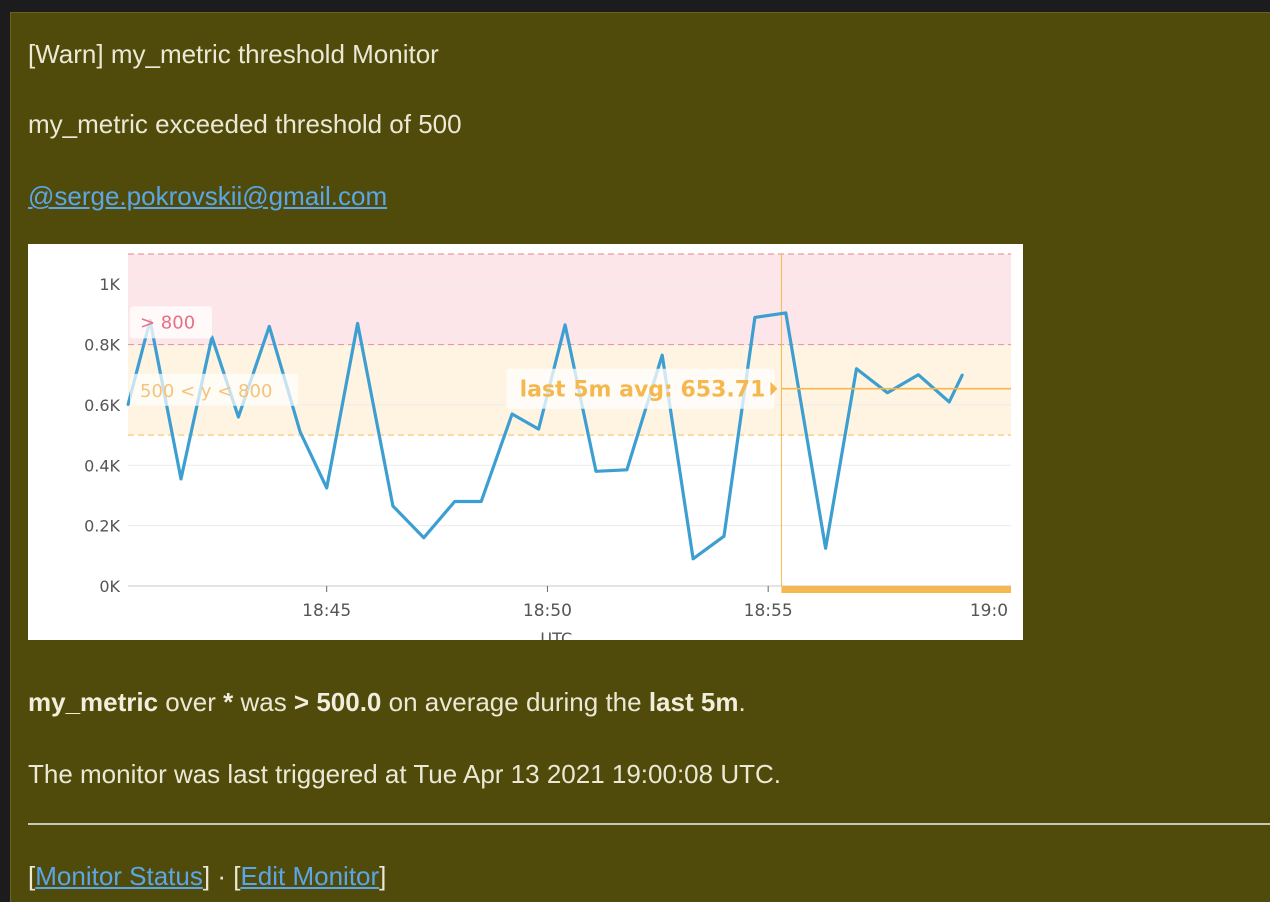  I want to click on x-tick-label-0: 18:45, so click(326, 611).